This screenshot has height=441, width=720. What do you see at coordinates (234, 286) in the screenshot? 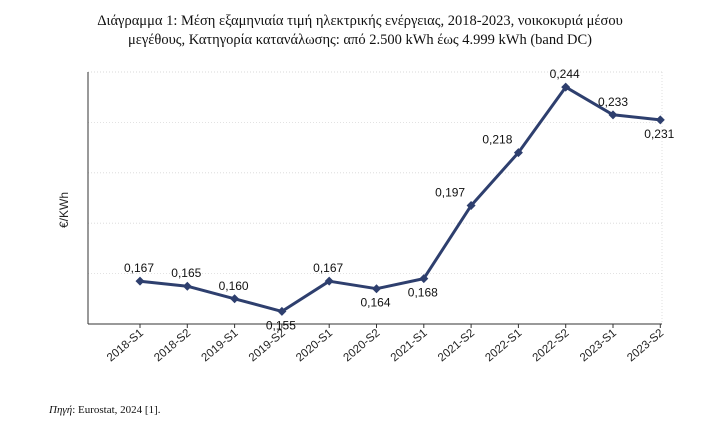
I see `data-label: 0,160` at bounding box center [234, 286].